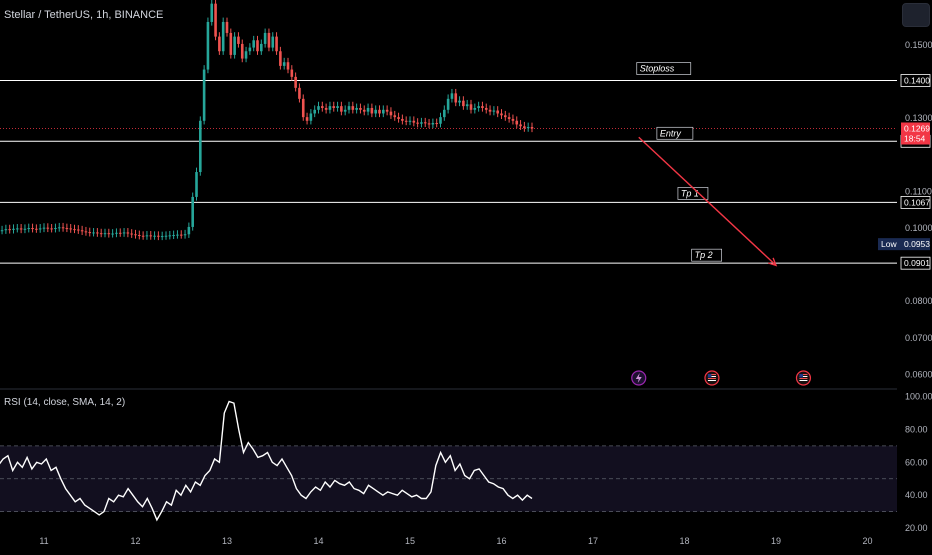 This screenshot has height=555, width=932. I want to click on level-price-badge: 0.1067, so click(917, 202).